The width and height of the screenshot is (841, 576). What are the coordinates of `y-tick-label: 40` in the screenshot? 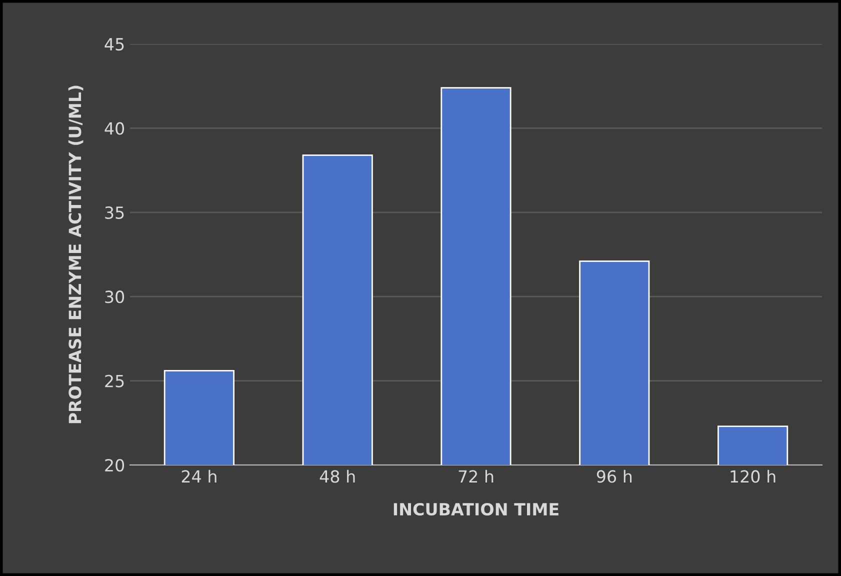 It's located at (114, 128).